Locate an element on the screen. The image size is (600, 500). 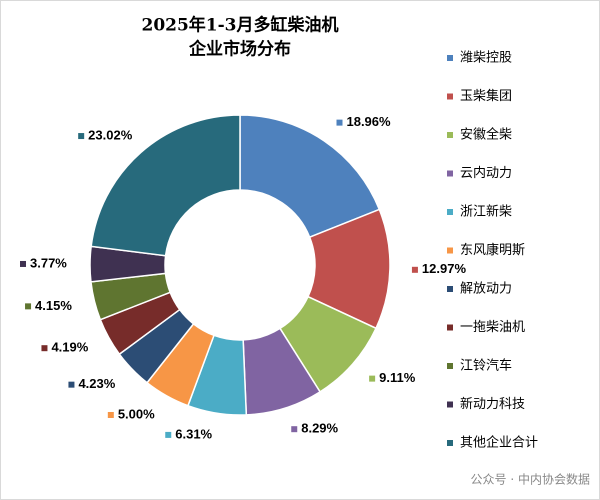
chart-title: 企业市场分布 is located at coordinates (239, 49).